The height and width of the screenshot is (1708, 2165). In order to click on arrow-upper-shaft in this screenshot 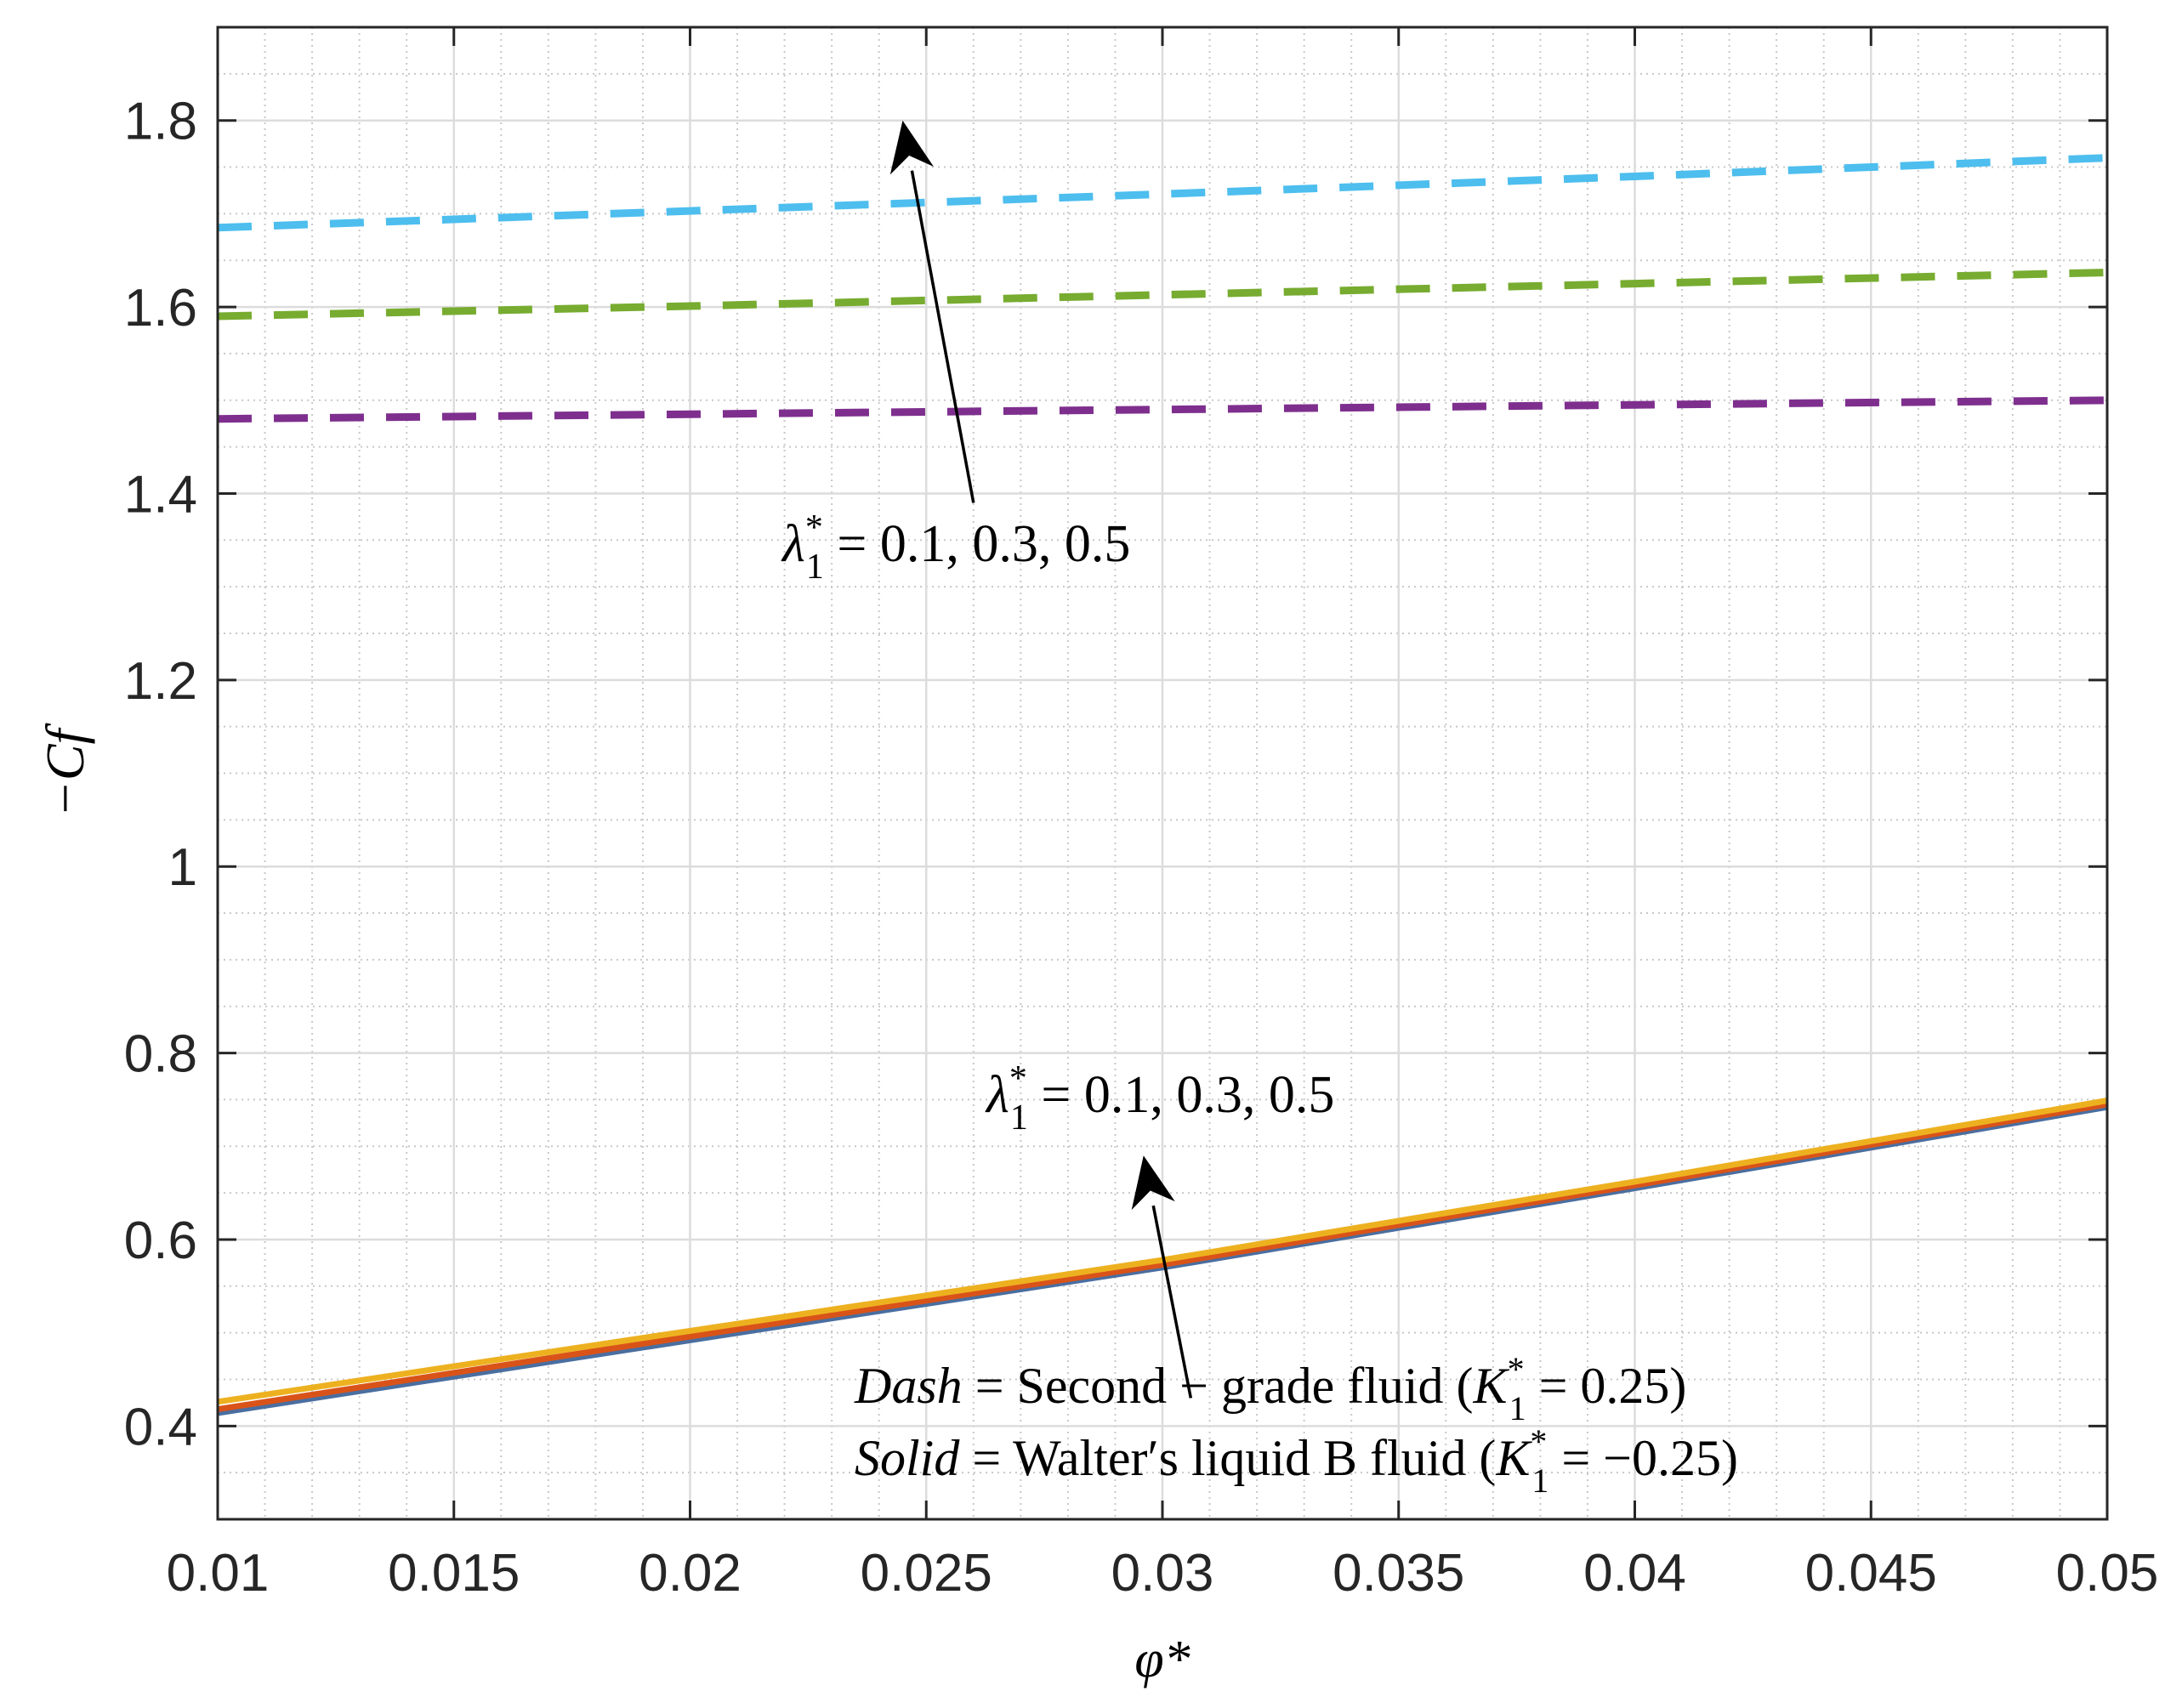, I will do `click(942, 336)`.